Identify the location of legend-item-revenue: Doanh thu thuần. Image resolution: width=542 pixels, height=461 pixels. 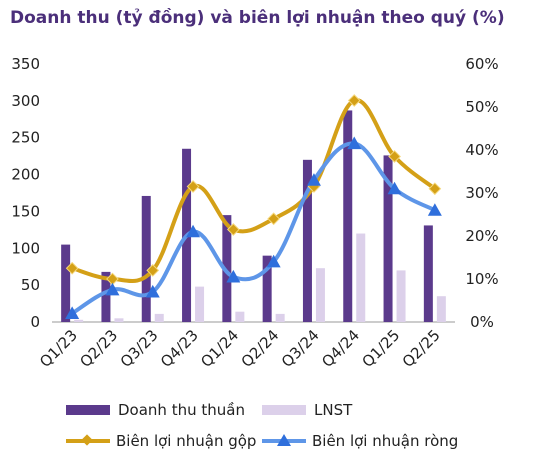
(155, 410).